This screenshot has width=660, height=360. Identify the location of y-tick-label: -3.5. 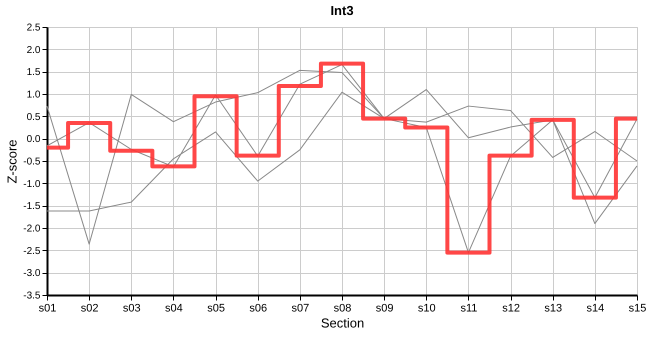
(32, 296).